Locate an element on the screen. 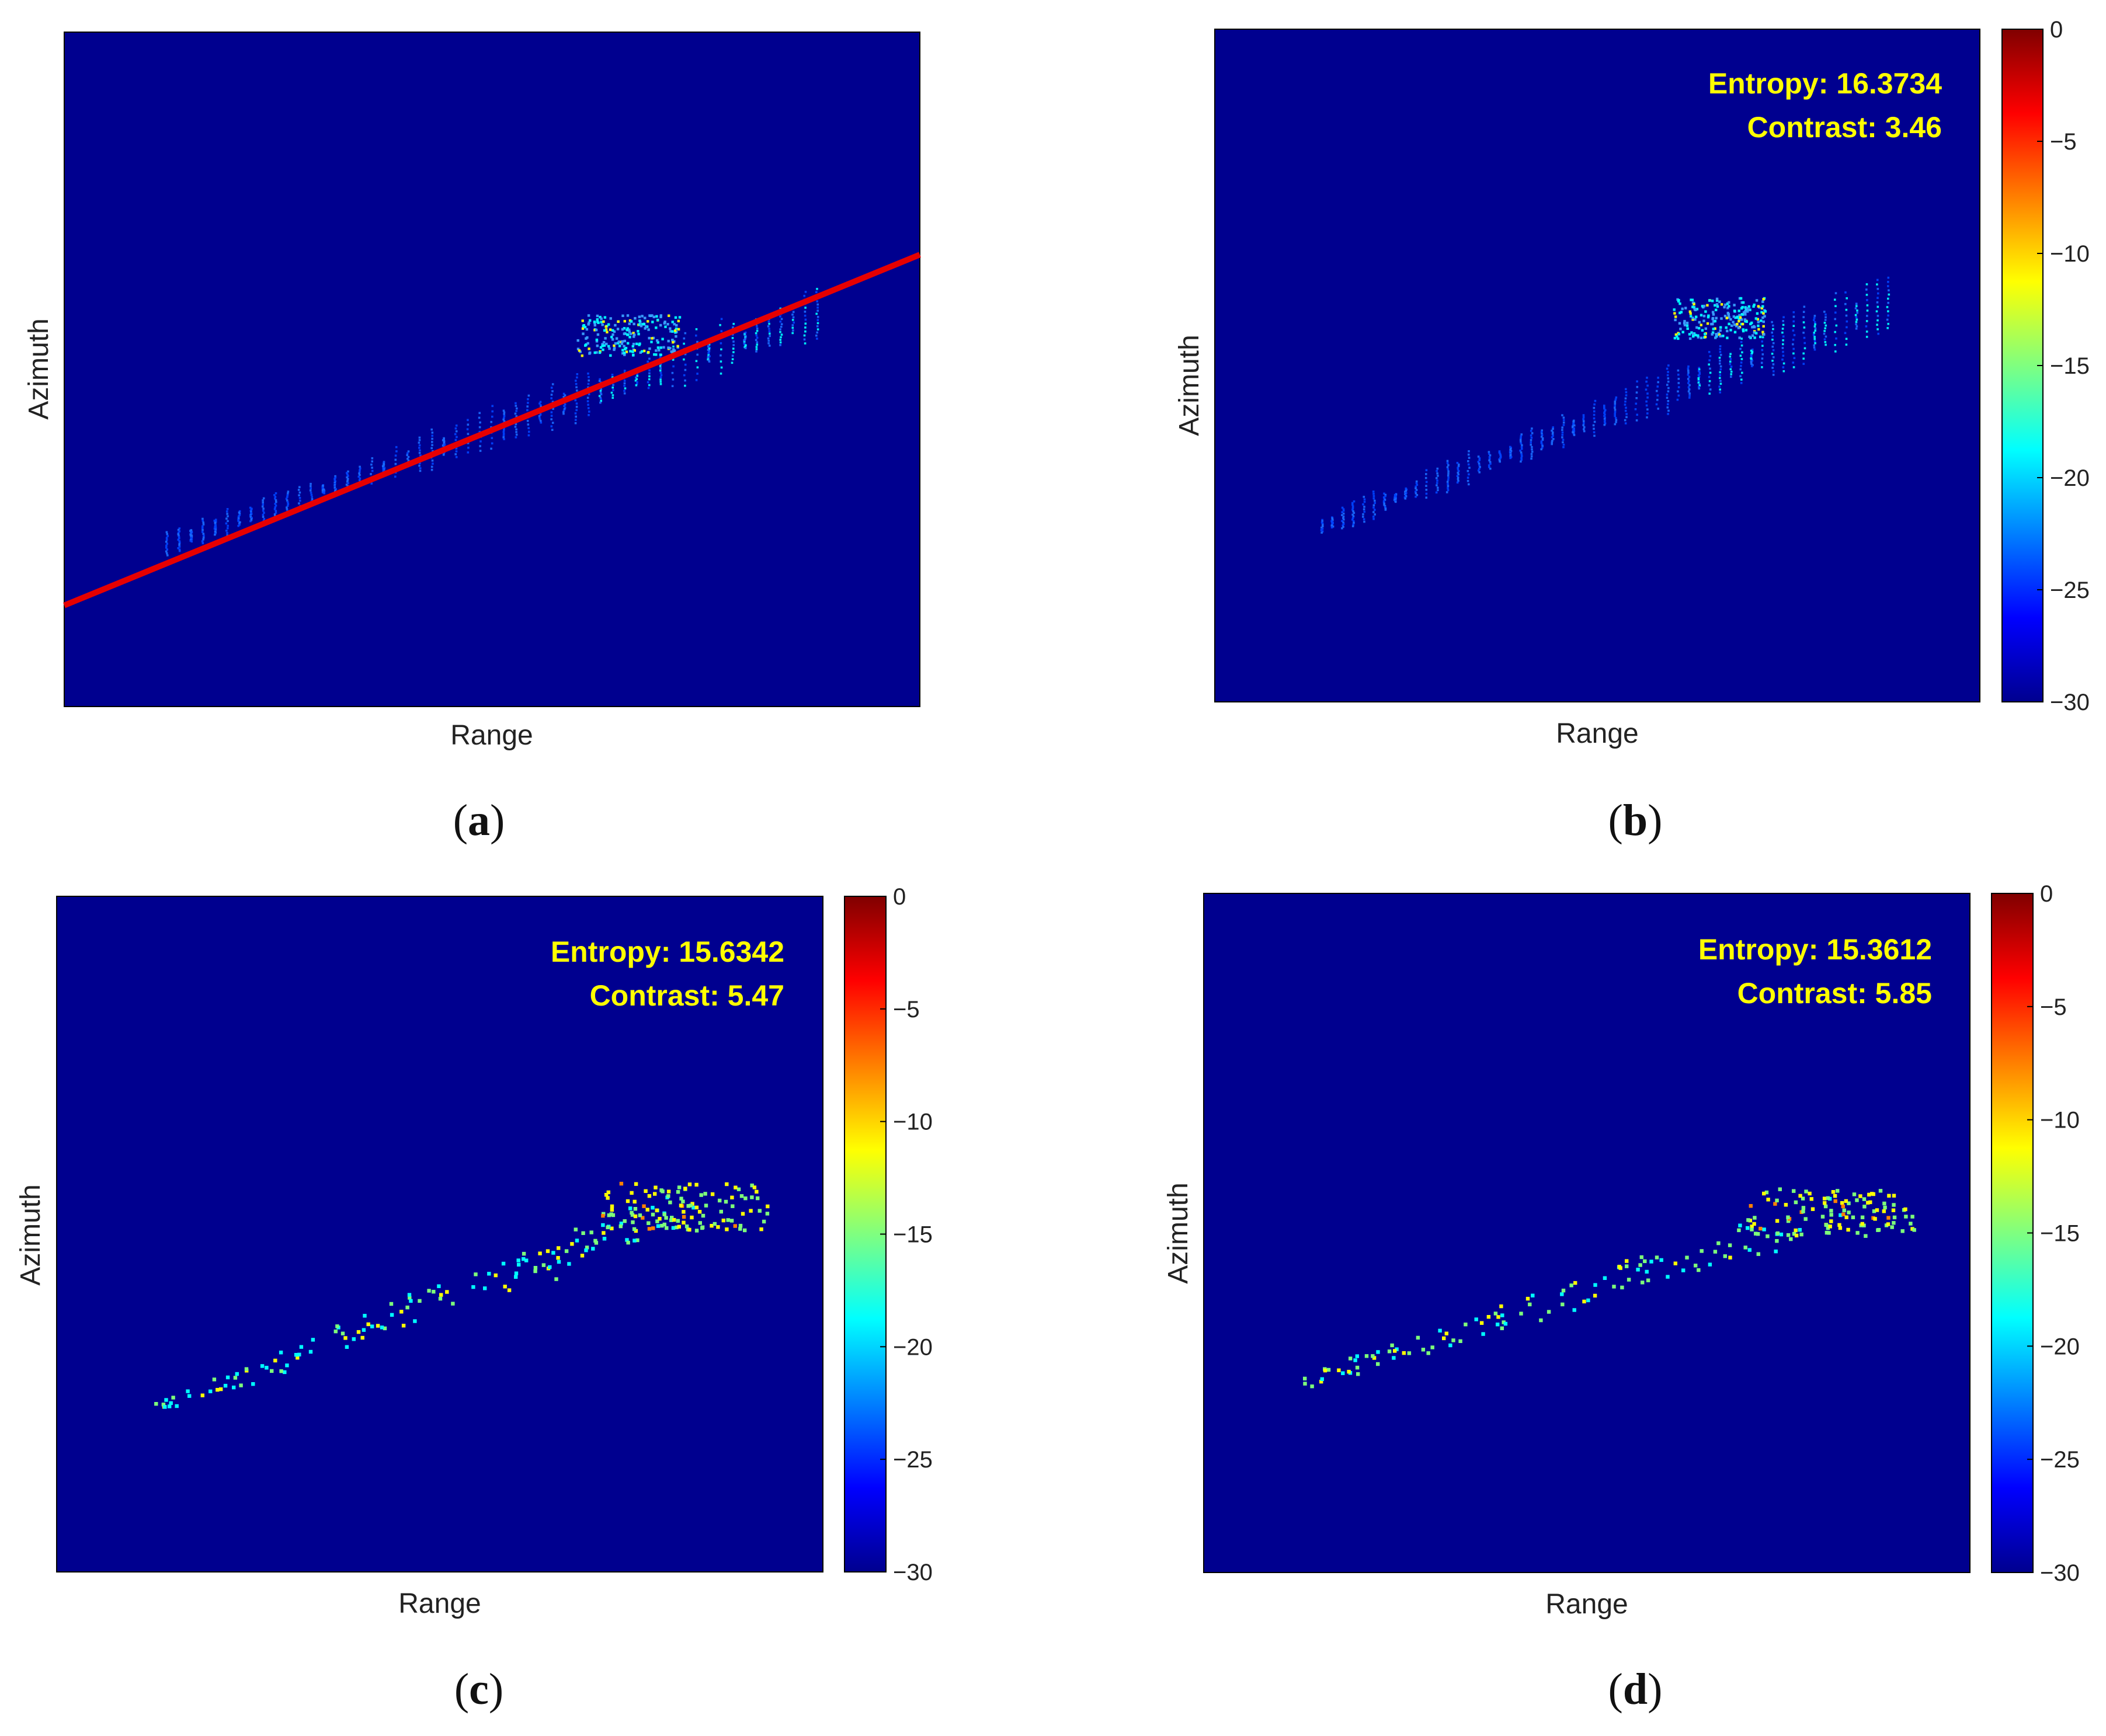 The height and width of the screenshot is (1736, 2106). panel-c-colorbar is located at coordinates (865, 1234).